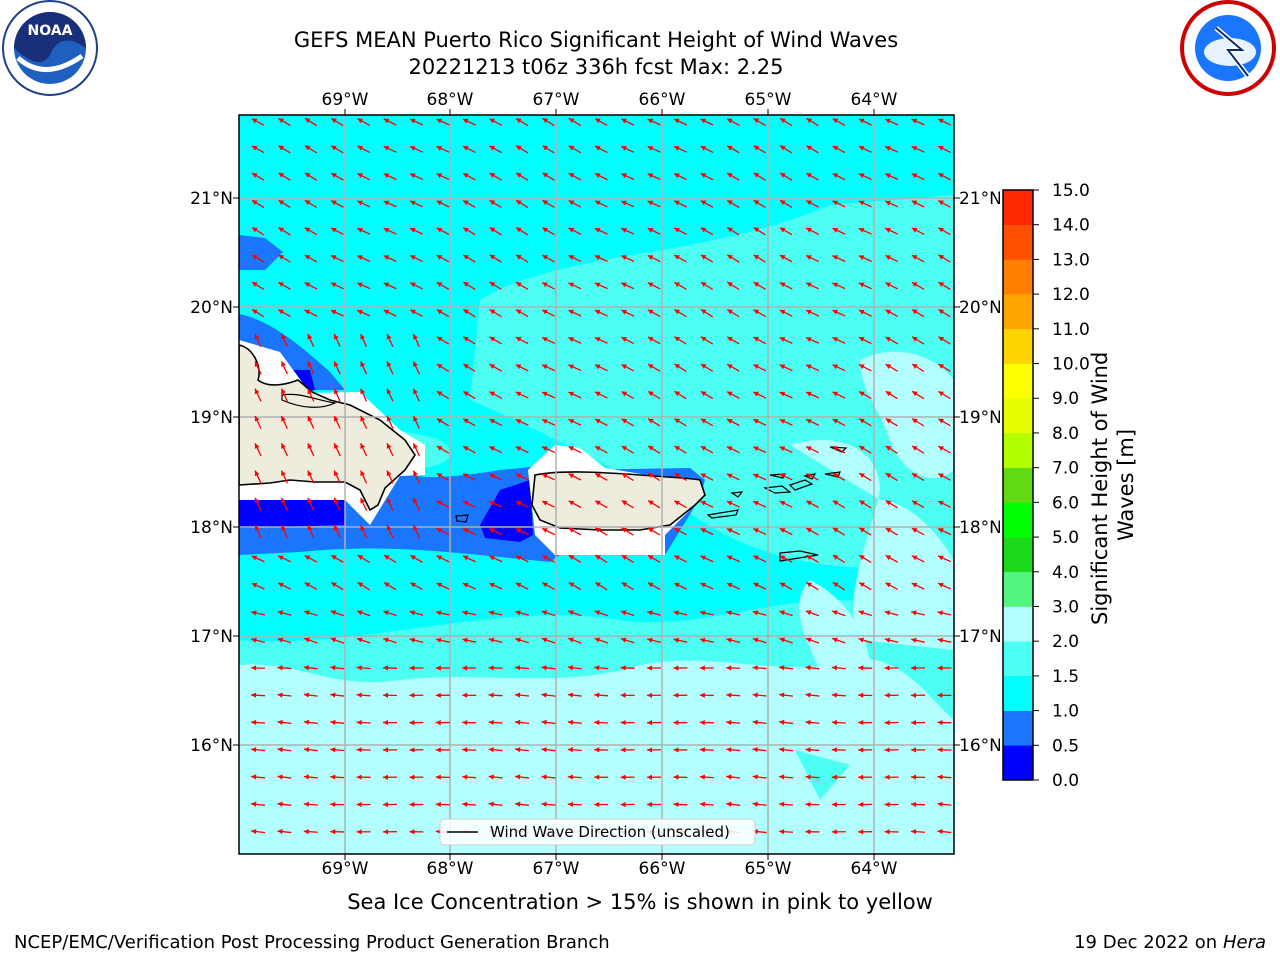 This screenshot has width=1280, height=960. What do you see at coordinates (662, 869) in the screenshot?
I see `lon-label-bottom: 66°W` at bounding box center [662, 869].